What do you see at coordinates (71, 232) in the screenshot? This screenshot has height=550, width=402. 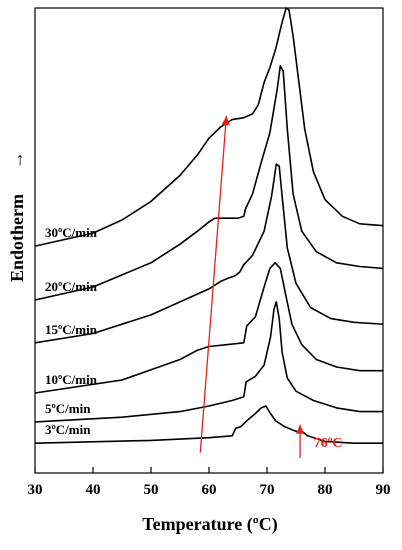 I see `series-label: 30ºC/min` at bounding box center [71, 232].